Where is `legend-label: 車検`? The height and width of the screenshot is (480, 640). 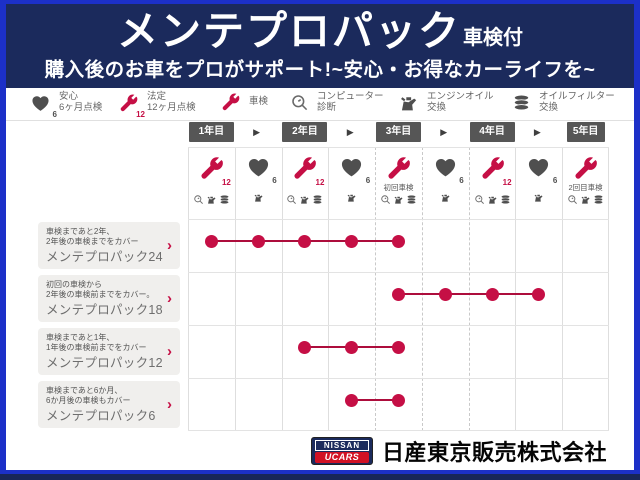 legend-label: 車検 is located at coordinates (259, 101).